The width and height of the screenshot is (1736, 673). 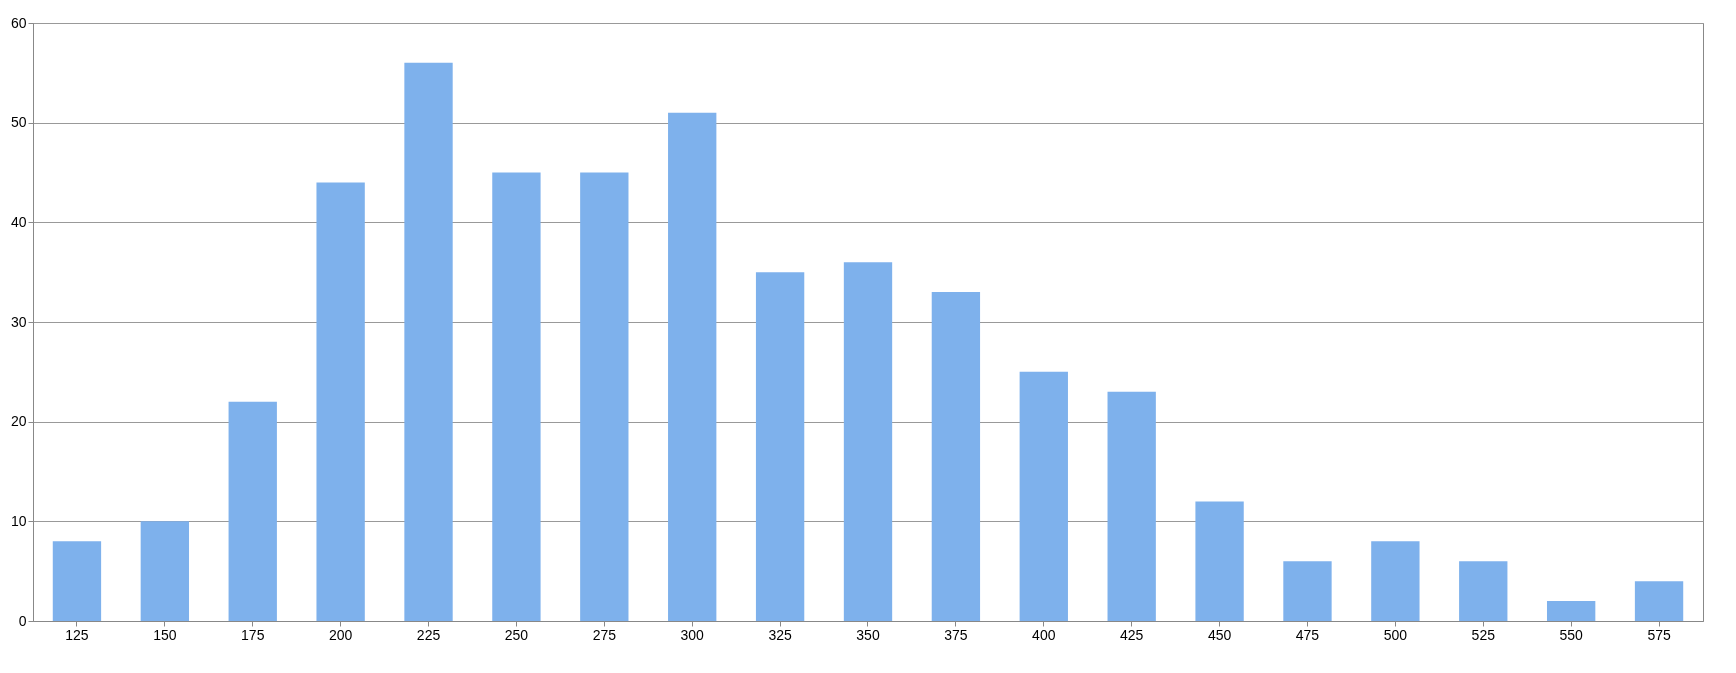 I want to click on x-tick-label: 250, so click(x=516, y=634).